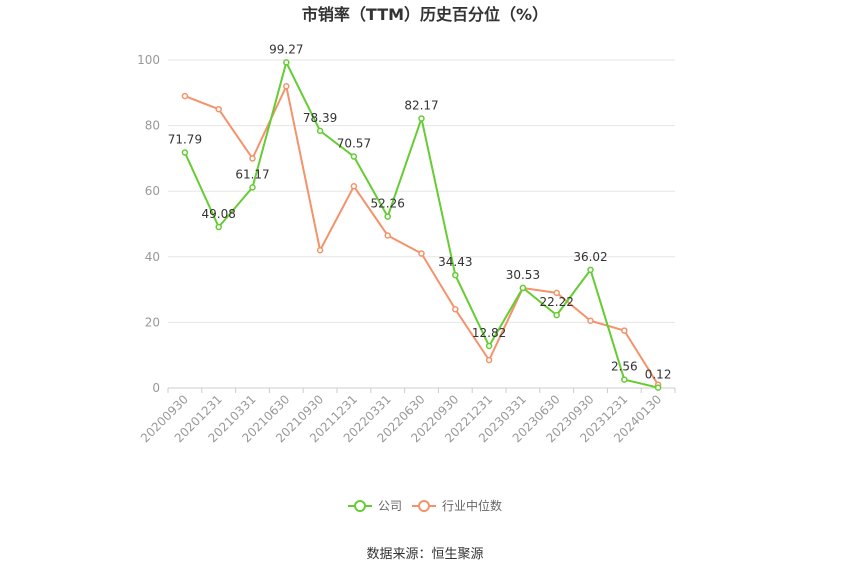 This screenshot has width=850, height=574. I want to click on data-label: 30.53, so click(523, 275).